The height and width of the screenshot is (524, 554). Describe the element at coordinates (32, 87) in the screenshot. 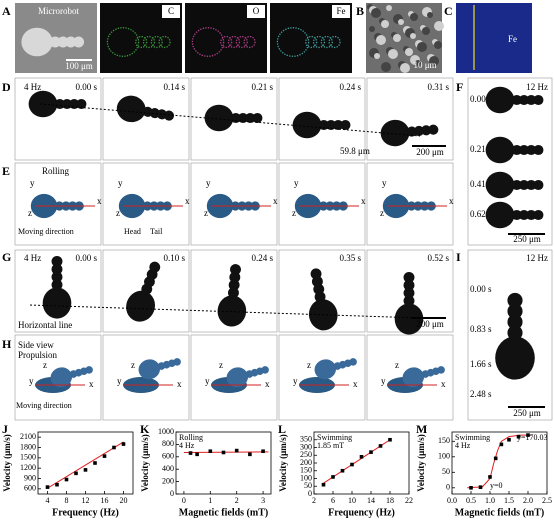

I see `frequency-label: 4 Hz` at that location.